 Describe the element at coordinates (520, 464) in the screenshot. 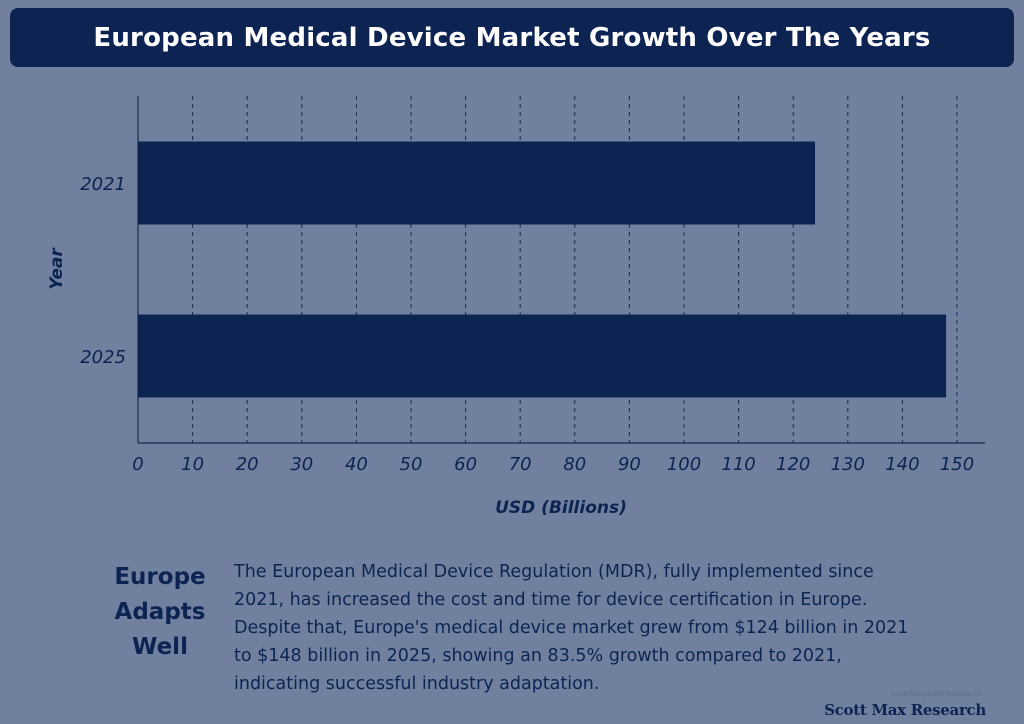

I see `x-tick-label: 70` at that location.